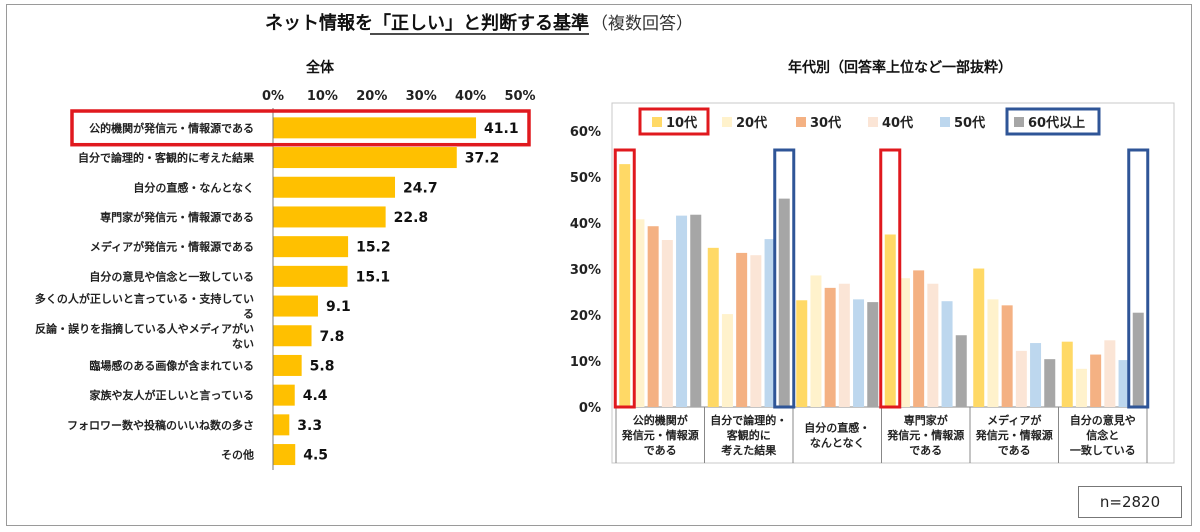 The image size is (1200, 532). What do you see at coordinates (172, 247) in the screenshot?
I see `overall-category-label: メディアが発信元・情報源である` at bounding box center [172, 247].